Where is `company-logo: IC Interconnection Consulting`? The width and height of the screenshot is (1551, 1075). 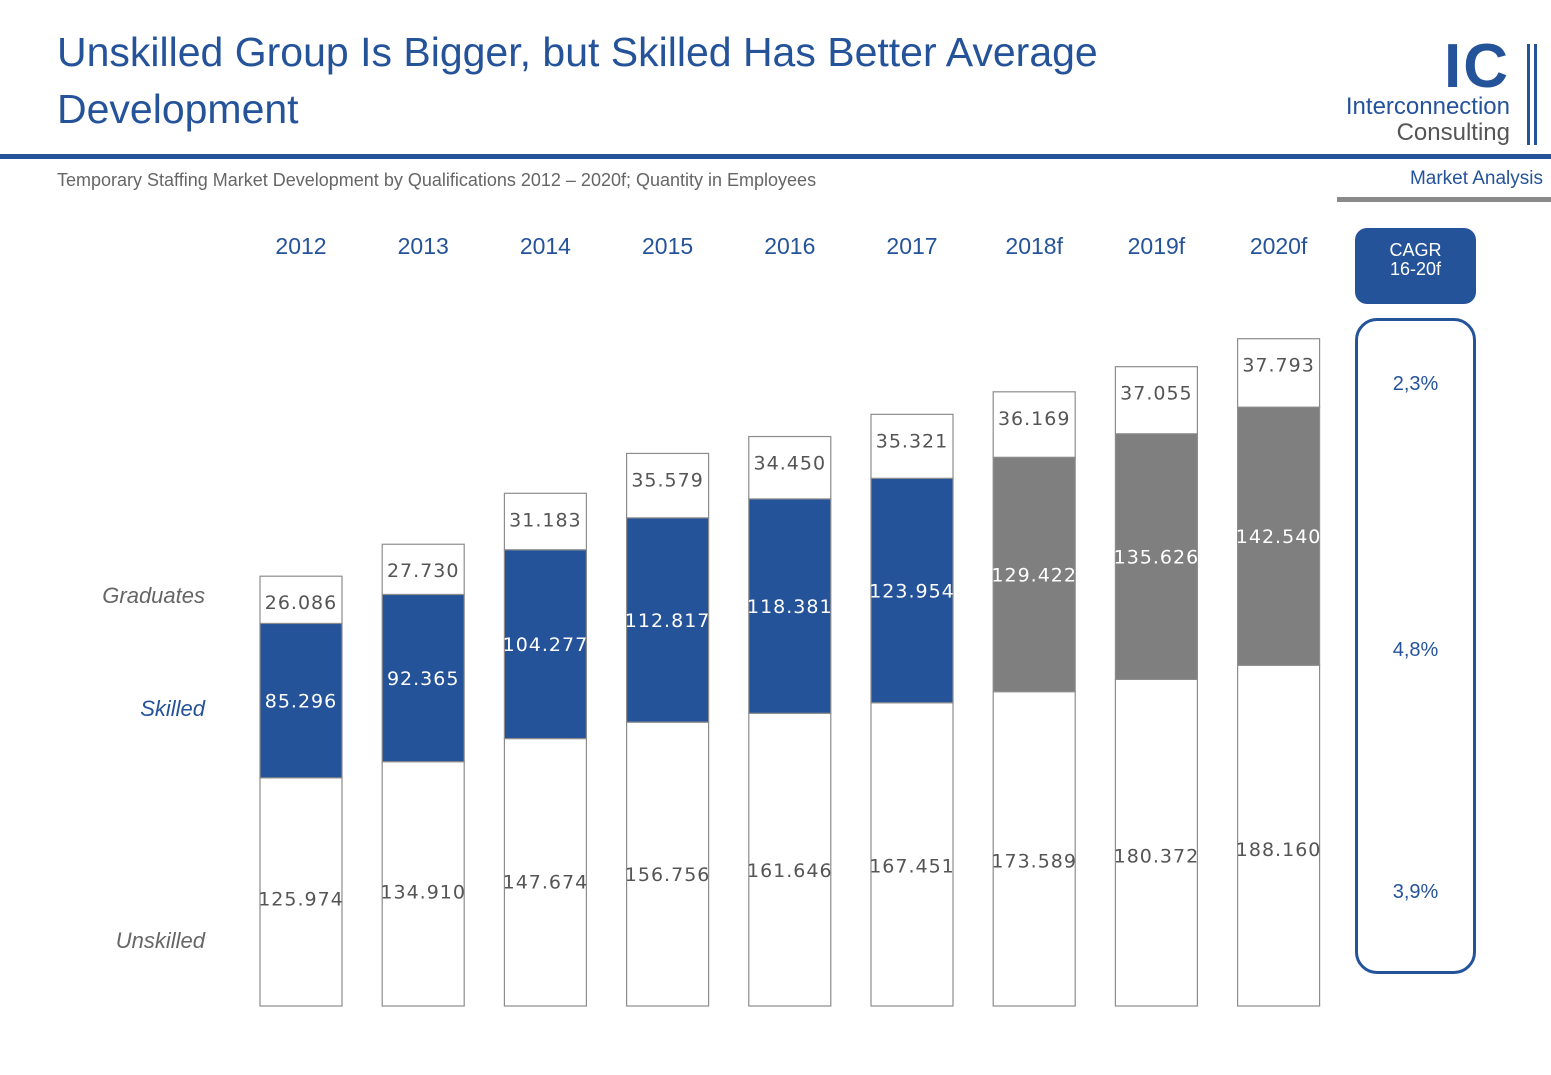
company-logo: IC Interconnection Consulting is located at coordinates (1437, 94).